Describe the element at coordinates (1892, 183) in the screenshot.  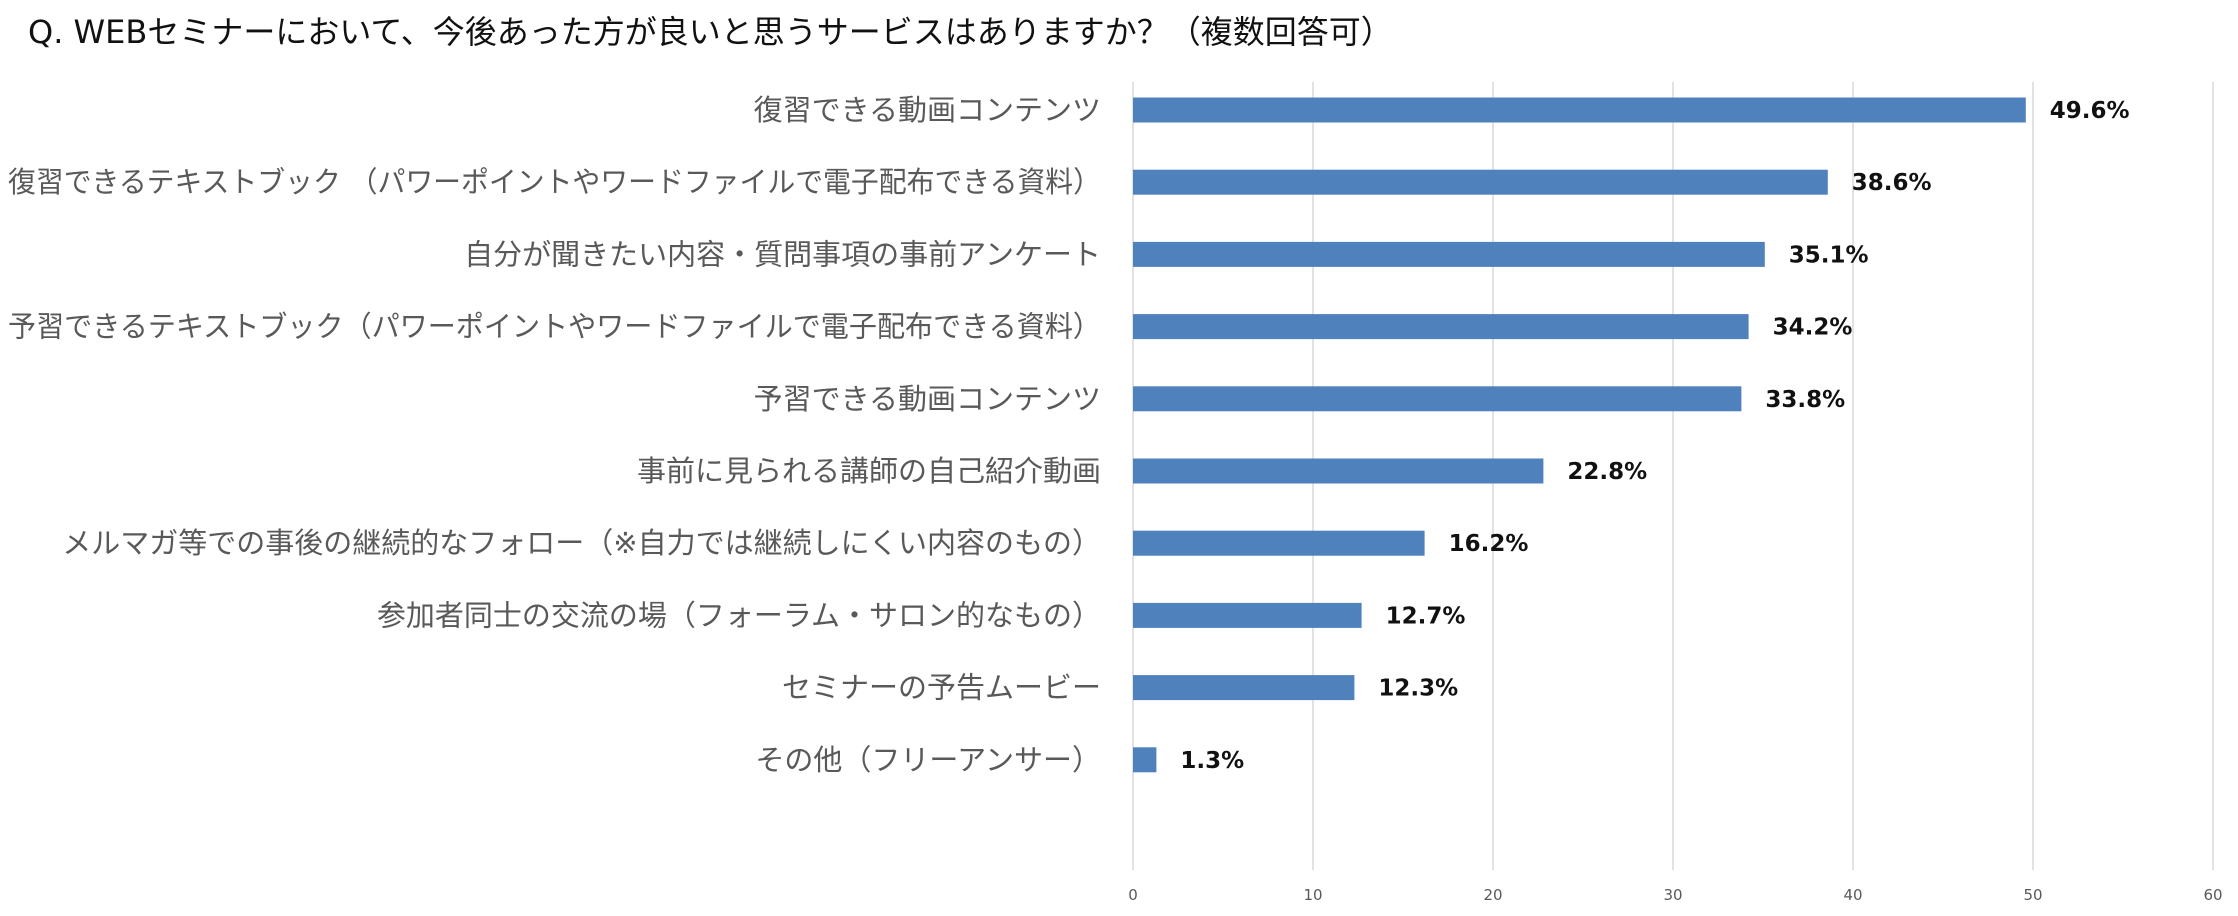
I see `data-label: 38.6%` at that location.